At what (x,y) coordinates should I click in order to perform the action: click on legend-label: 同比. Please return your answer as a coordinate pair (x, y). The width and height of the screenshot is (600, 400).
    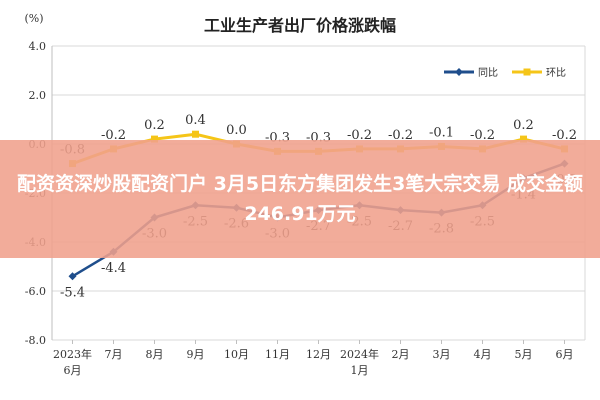
    Looking at the image, I should click on (488, 73).